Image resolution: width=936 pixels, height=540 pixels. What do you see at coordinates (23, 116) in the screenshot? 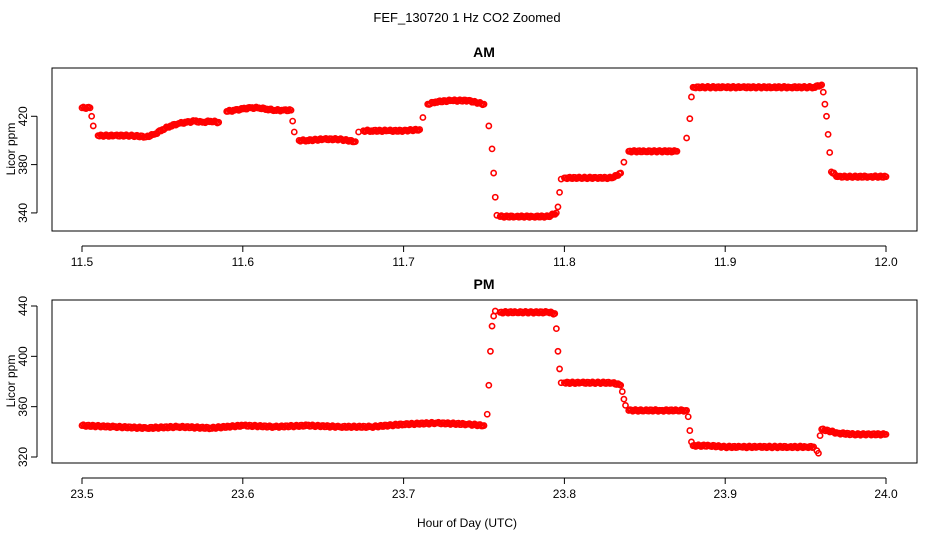
I see `y-tick-label: 420` at bounding box center [23, 116].